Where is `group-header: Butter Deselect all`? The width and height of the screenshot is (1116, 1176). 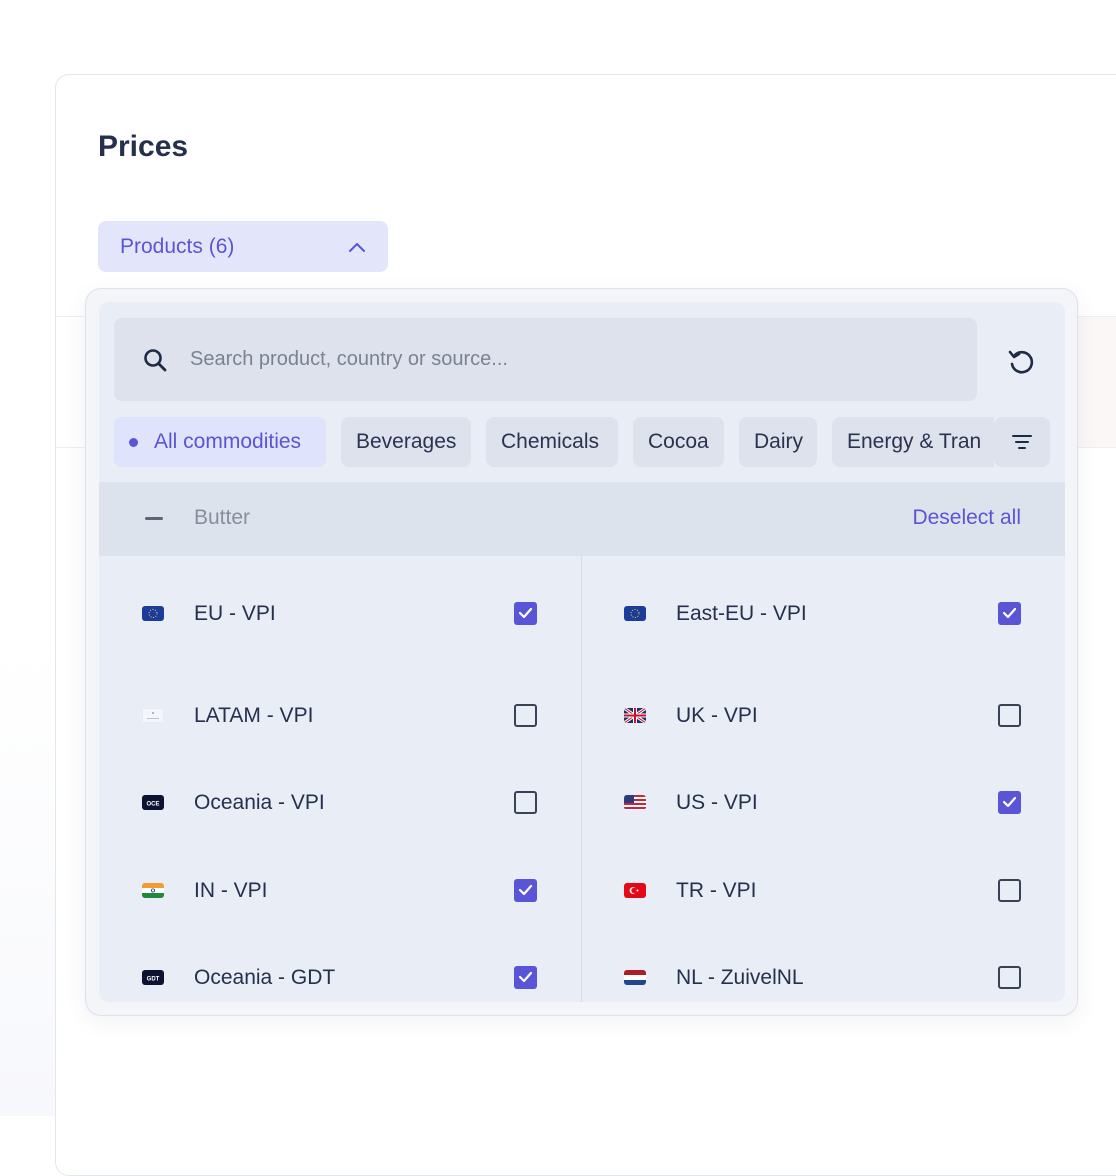
group-header: Butter Deselect all is located at coordinates (582, 519).